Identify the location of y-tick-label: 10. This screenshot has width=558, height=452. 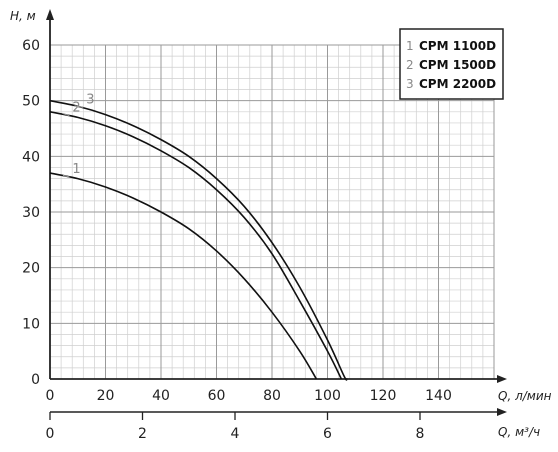
(31, 324).